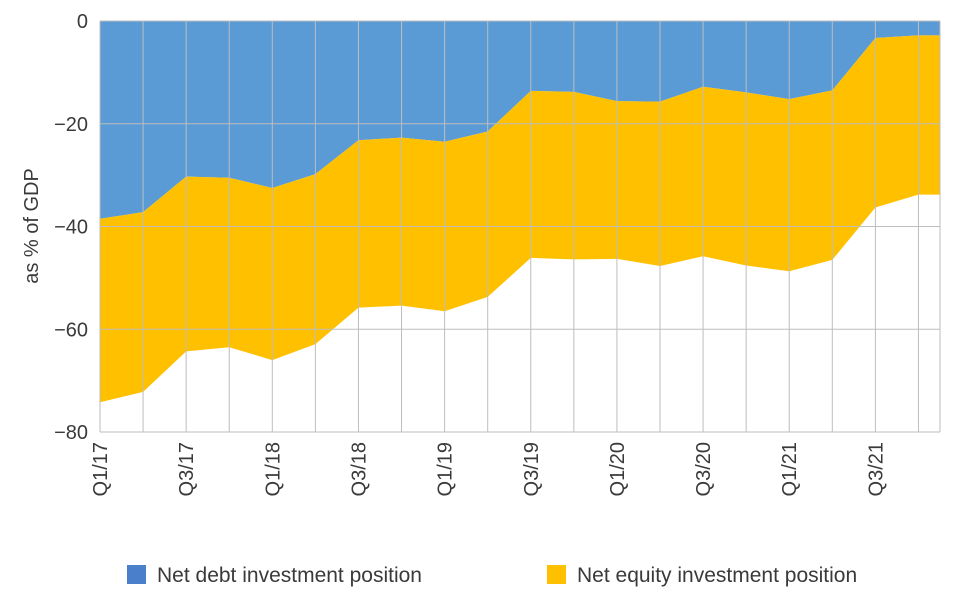  Describe the element at coordinates (71, 330) in the screenshot. I see `y-tick-label: −60` at that location.